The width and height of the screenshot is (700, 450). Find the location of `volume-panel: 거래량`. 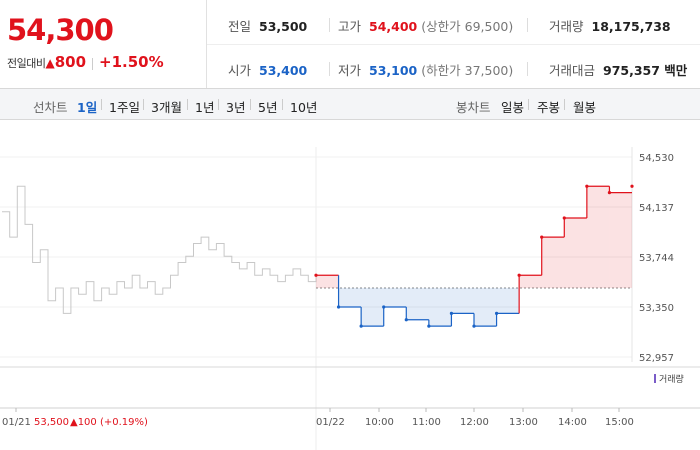

volume-panel: 거래량 is located at coordinates (350, 387).